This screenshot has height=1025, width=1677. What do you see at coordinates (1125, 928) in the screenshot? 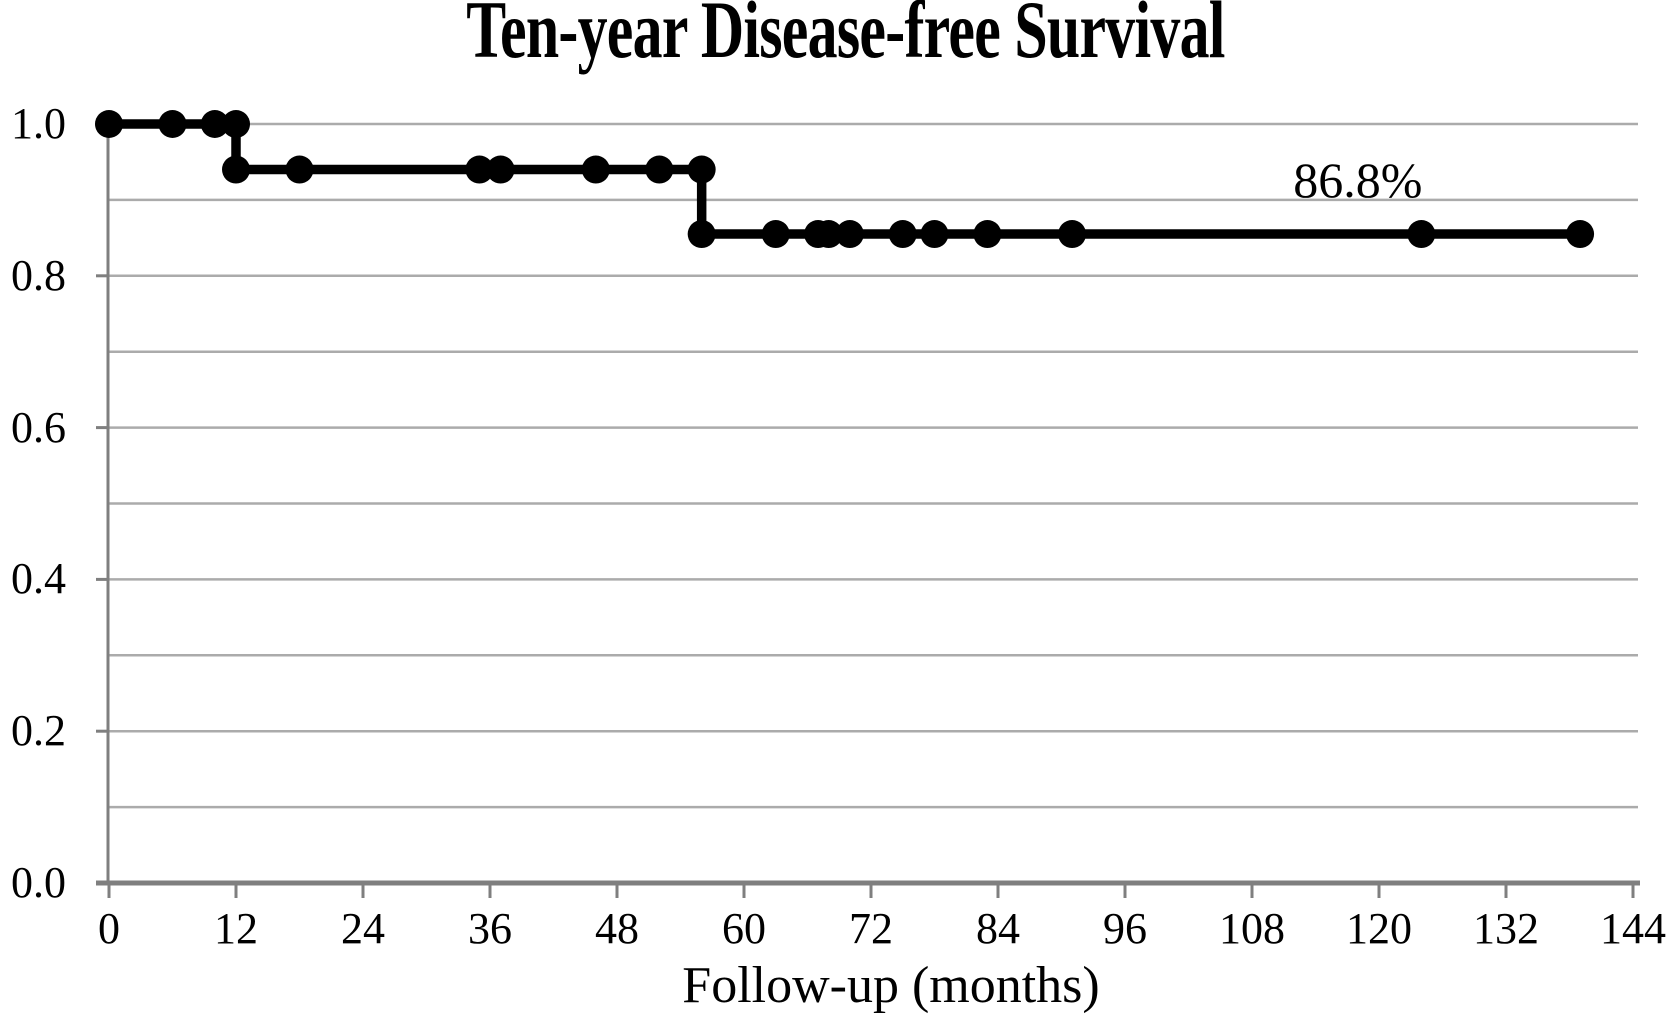
I see `x-tick-label: 96` at bounding box center [1125, 928].